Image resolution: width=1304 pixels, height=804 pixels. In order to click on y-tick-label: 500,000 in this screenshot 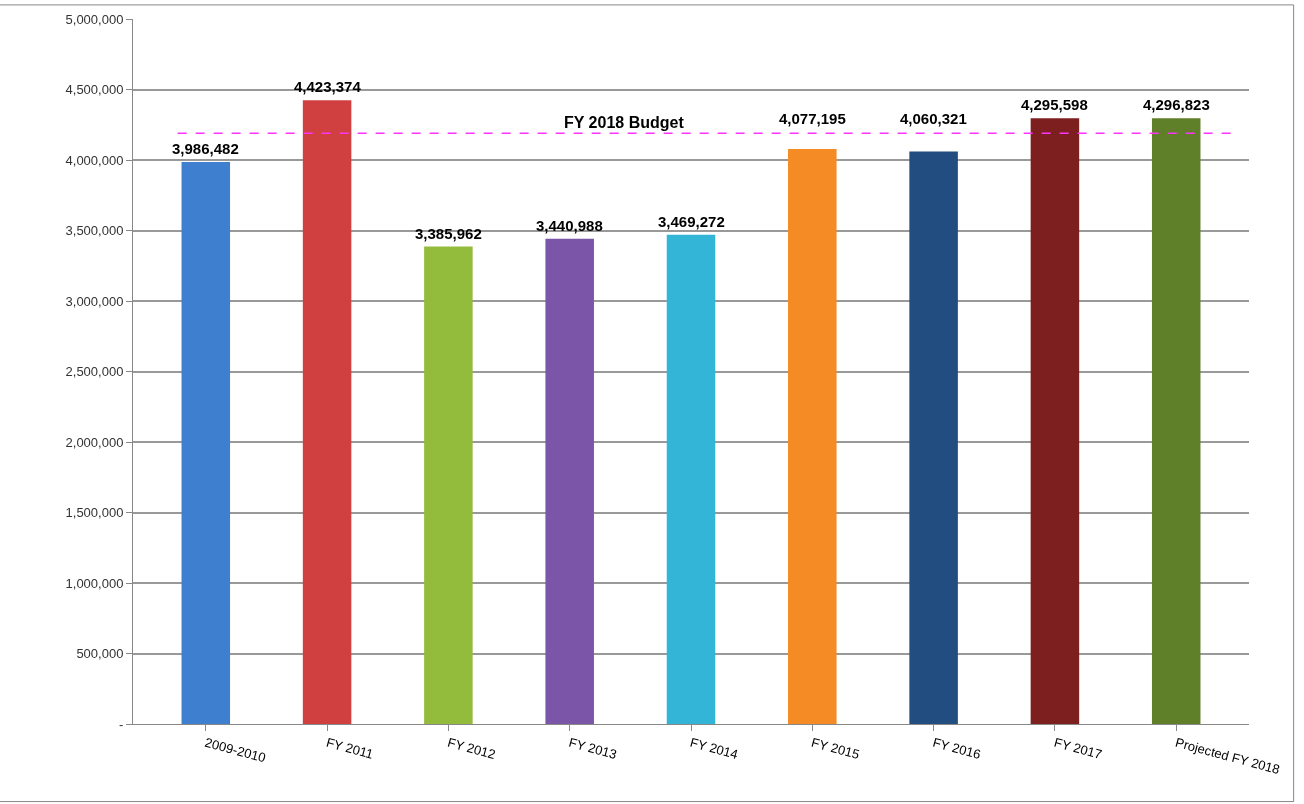, I will do `click(100, 654)`.